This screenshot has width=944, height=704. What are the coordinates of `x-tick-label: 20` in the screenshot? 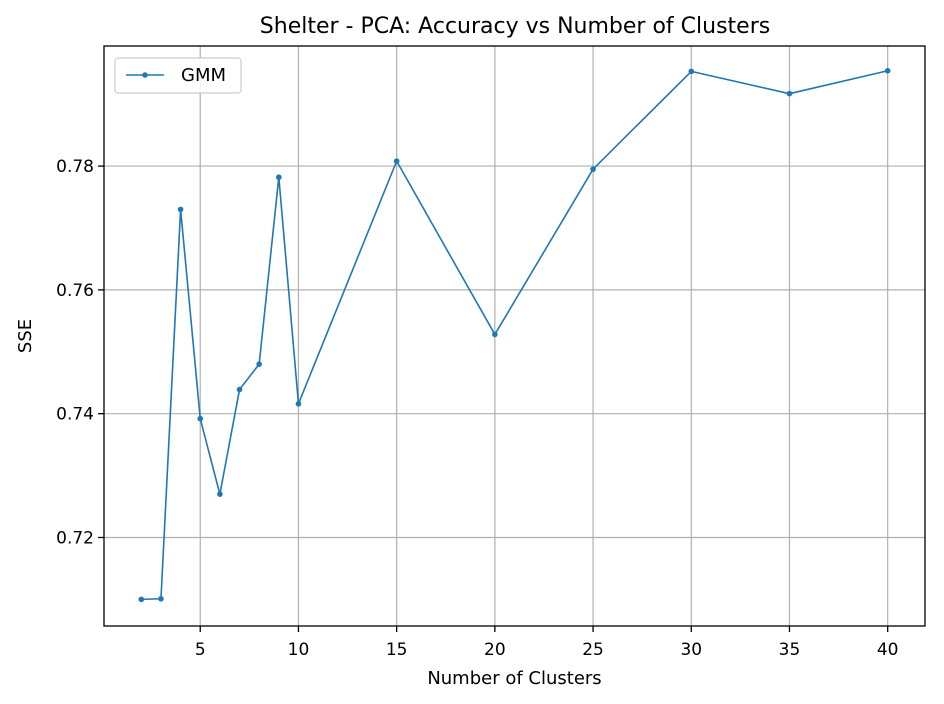 It's located at (495, 650).